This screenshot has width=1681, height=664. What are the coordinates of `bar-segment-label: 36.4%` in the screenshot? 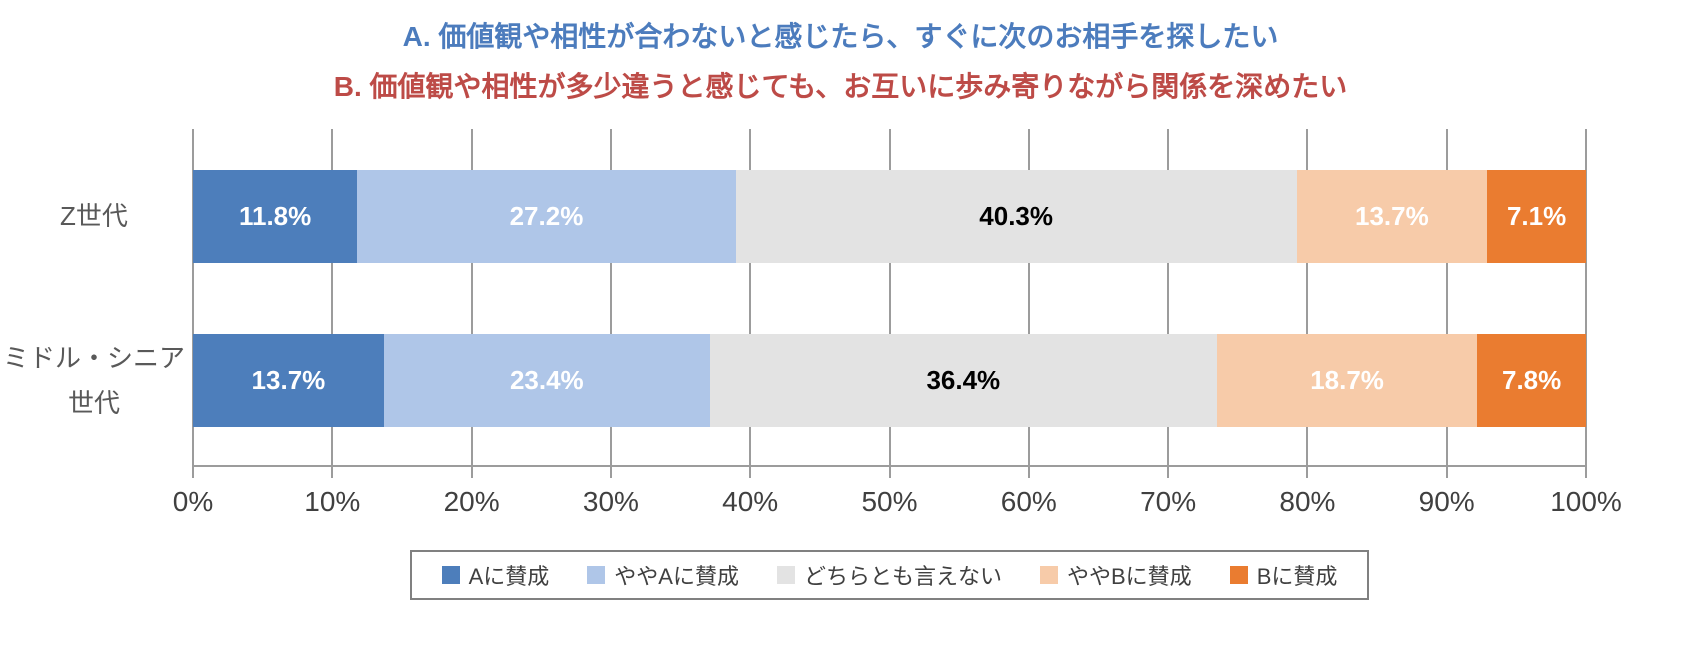 It's located at (963, 380).